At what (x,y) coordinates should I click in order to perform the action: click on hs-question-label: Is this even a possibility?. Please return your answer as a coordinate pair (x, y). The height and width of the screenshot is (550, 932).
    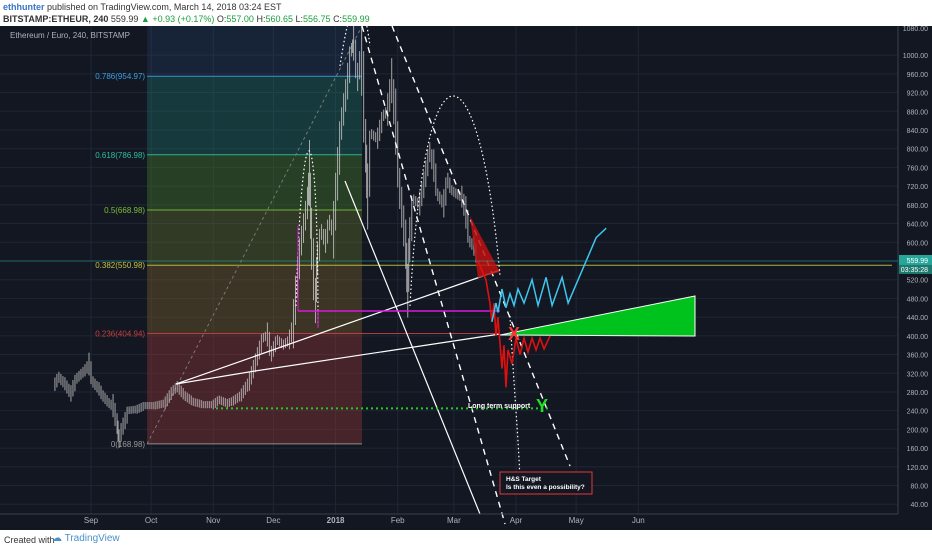
    Looking at the image, I should click on (545, 487).